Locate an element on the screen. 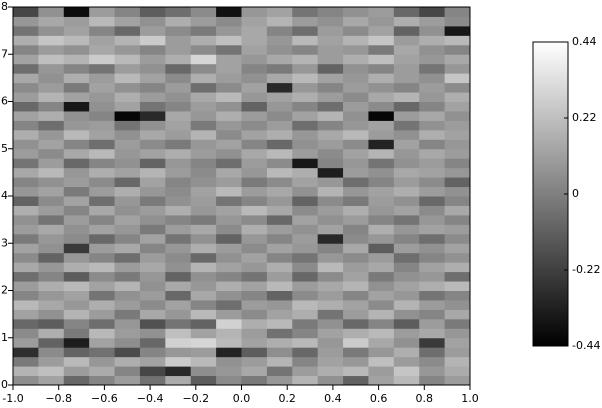 Image resolution: width=602 pixels, height=408 pixels. colorbar-tick-label: -0.44 is located at coordinates (586, 345).